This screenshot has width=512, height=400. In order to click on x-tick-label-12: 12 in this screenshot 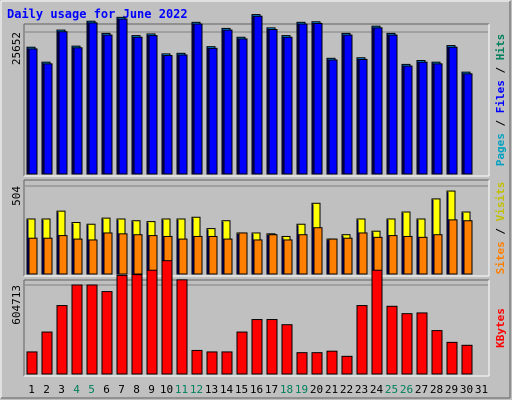, I will do `click(196, 389)`.